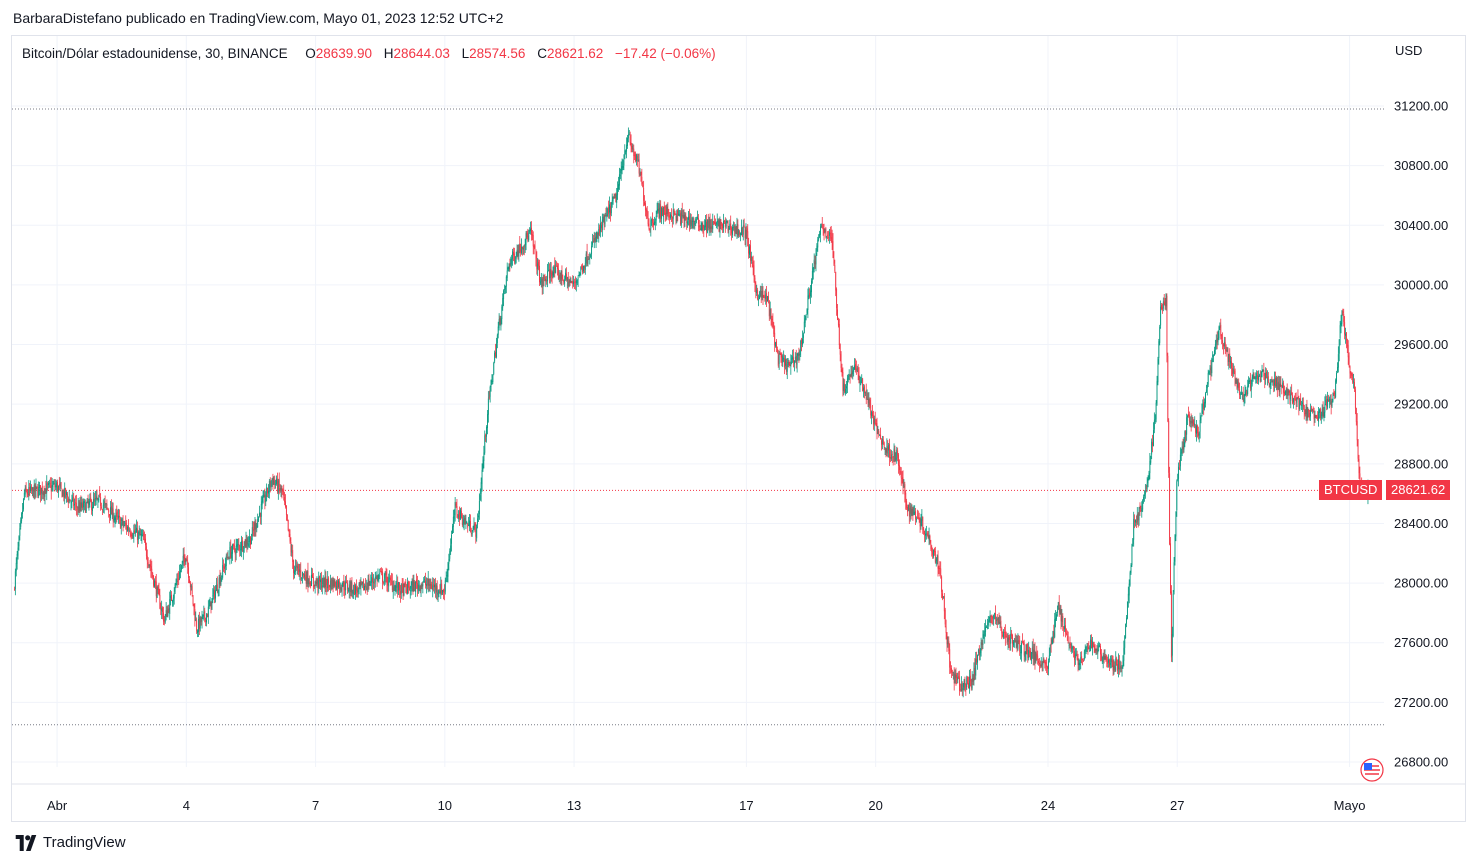 Image resolution: width=1478 pixels, height=866 pixels. I want to click on x-tick-label: 7, so click(315, 805).